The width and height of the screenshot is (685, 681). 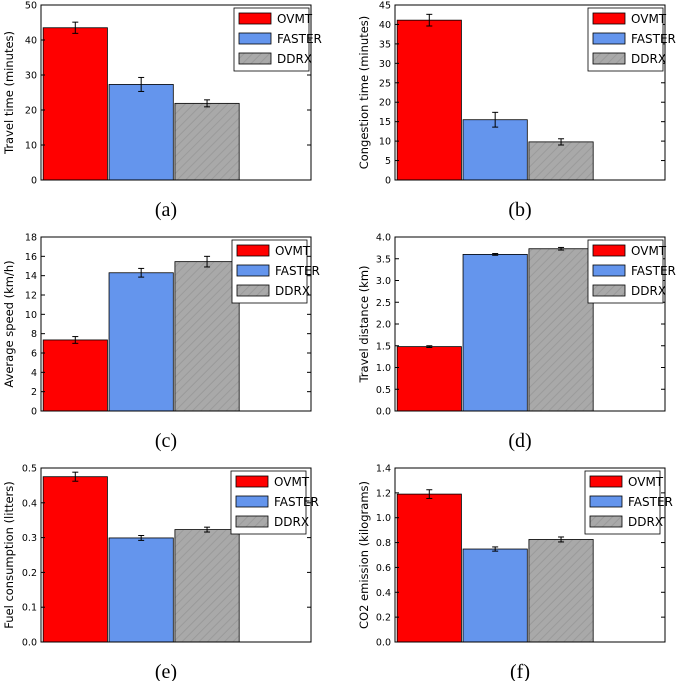 What do you see at coordinates (34, 354) in the screenshot?
I see `y-tick-label: 6` at bounding box center [34, 354].